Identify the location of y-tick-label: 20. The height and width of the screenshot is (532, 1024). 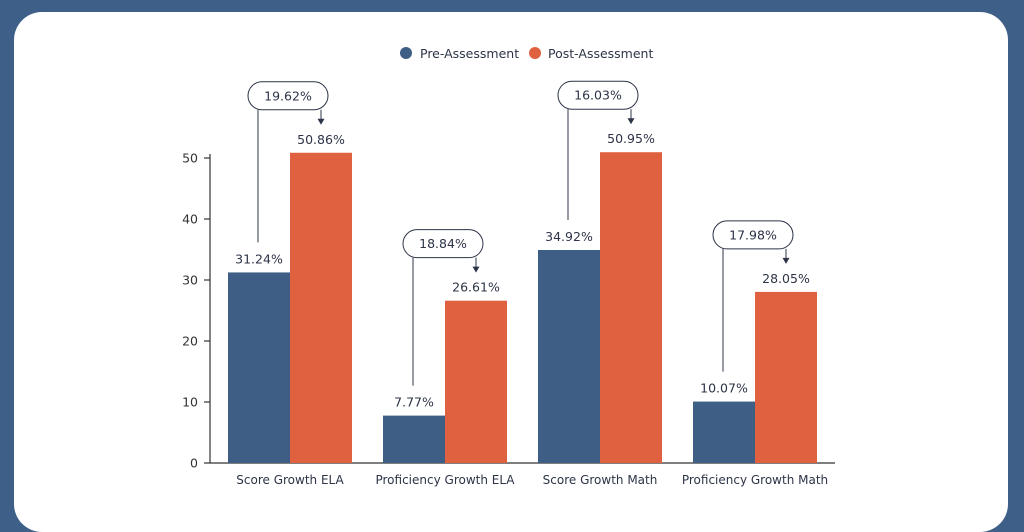
(190, 341).